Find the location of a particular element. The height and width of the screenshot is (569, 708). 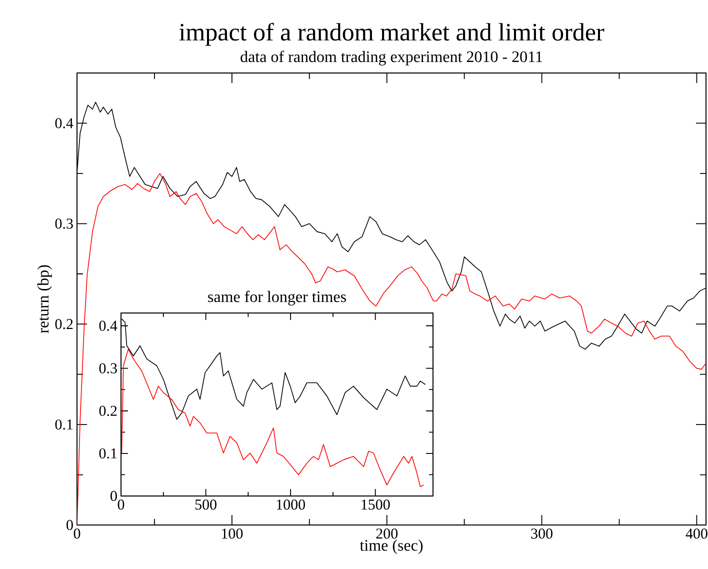

y-axis-title: return (bp) is located at coordinates (44, 299).